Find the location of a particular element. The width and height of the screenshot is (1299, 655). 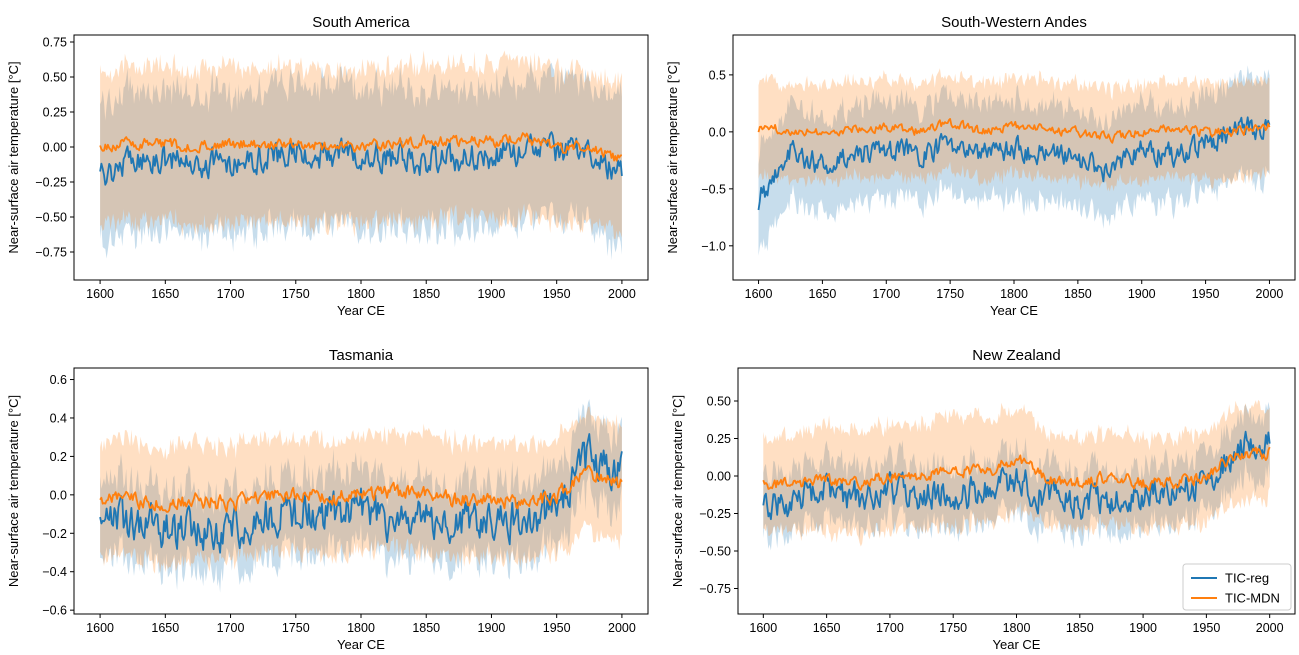

panel-title: New Zealand is located at coordinates (1016, 355).